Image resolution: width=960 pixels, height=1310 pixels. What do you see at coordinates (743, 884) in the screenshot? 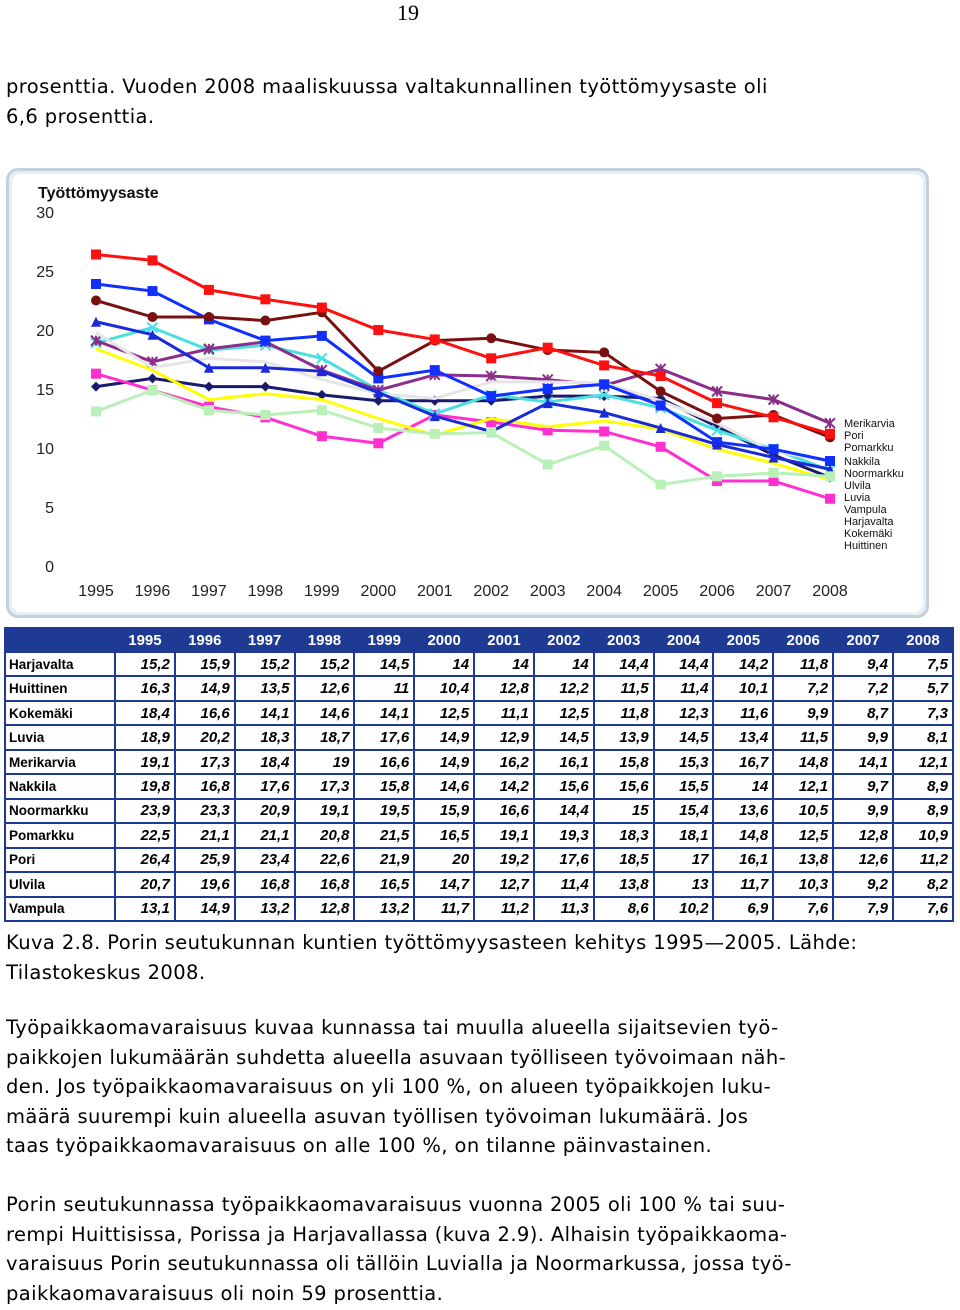
I see `rate-cell: 11,7` at bounding box center [743, 884].